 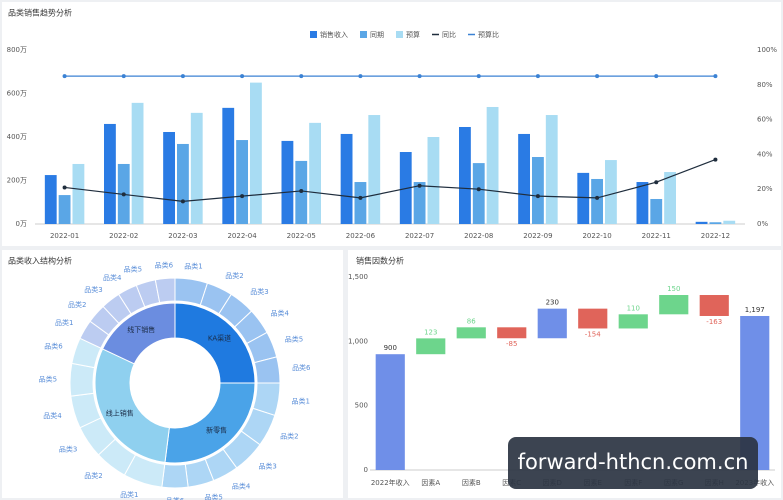 What do you see at coordinates (40, 13) in the screenshot?
I see `panel-title: 品类销售趋势分析` at bounding box center [40, 13].